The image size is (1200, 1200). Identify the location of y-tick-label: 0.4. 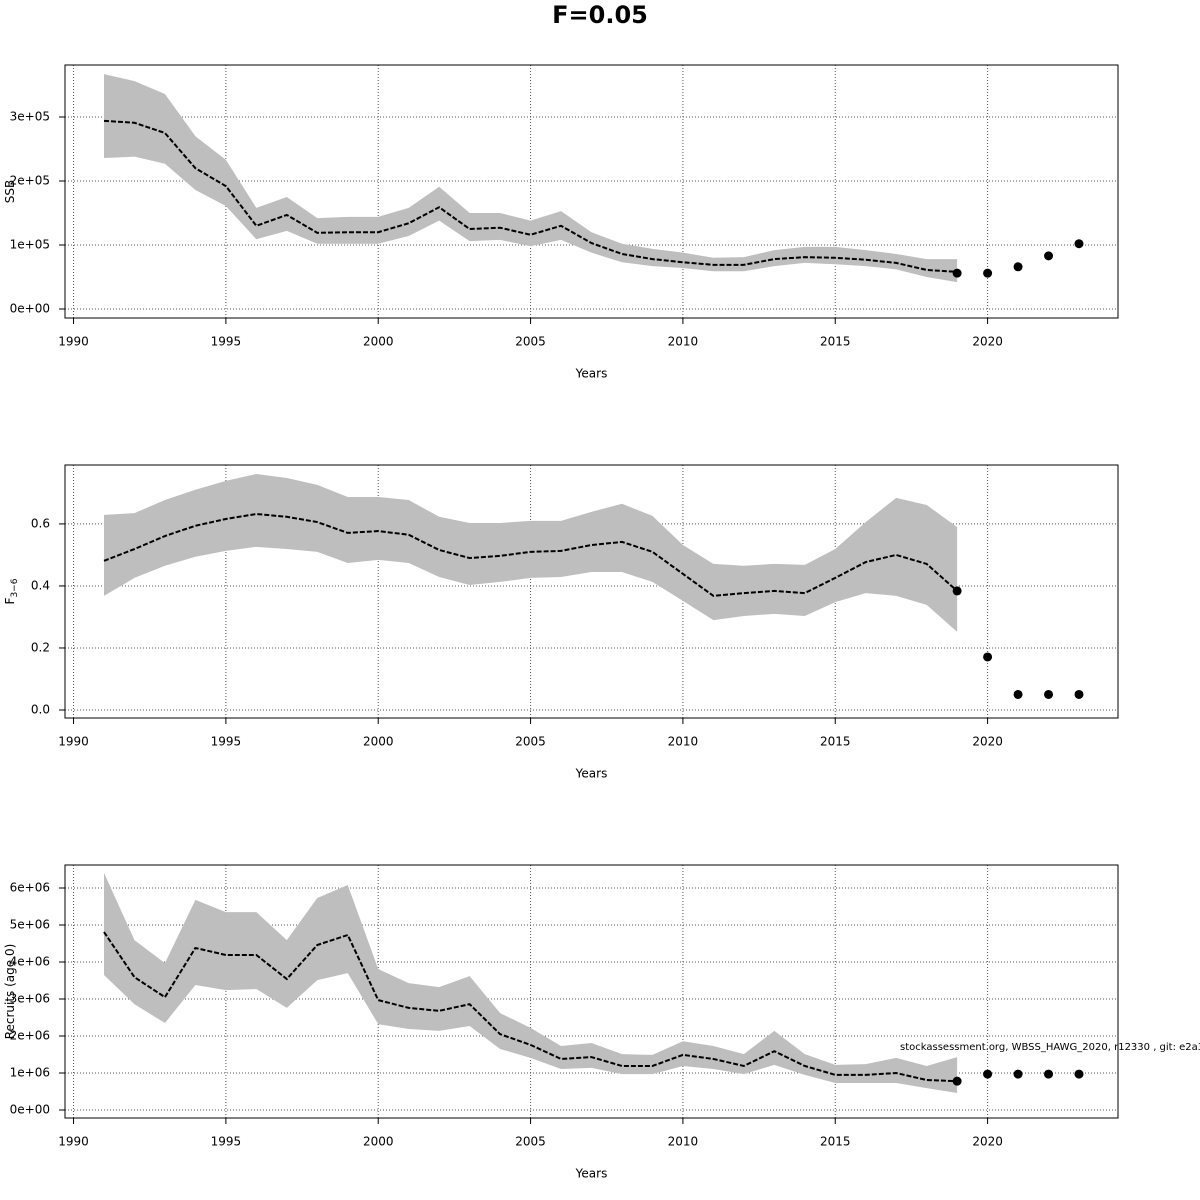
(40, 585).